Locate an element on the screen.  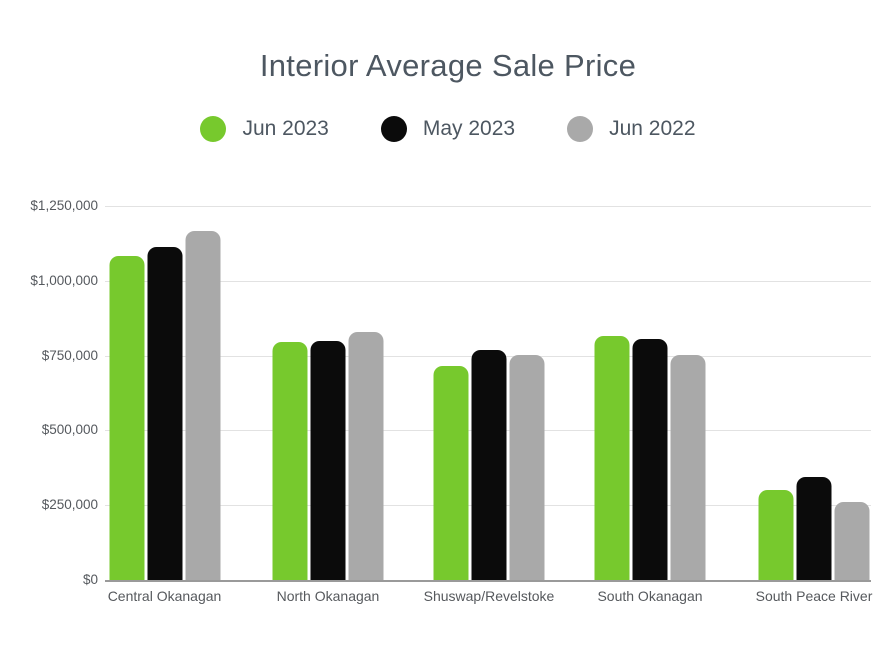
bar-group-shuswap-revelstoke is located at coordinates (489, 393).